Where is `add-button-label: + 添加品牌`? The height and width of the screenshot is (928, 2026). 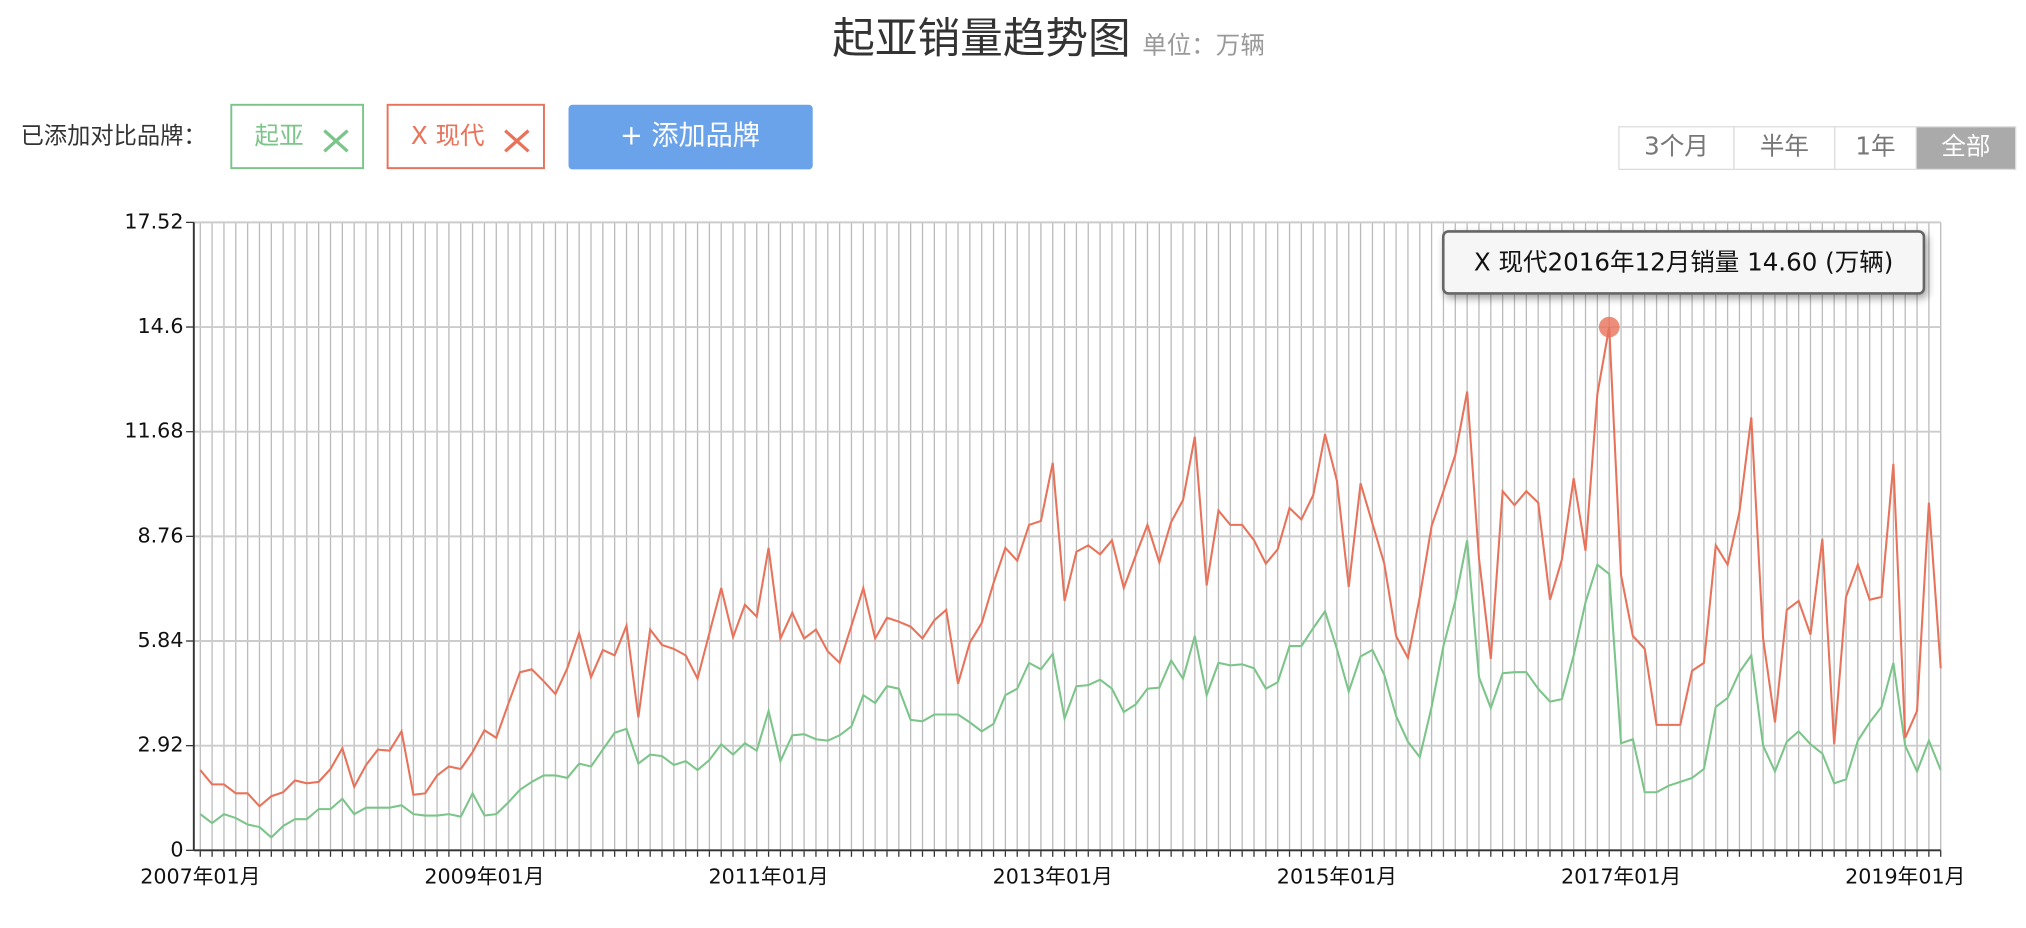 add-button-label: + 添加品牌 is located at coordinates (690, 136).